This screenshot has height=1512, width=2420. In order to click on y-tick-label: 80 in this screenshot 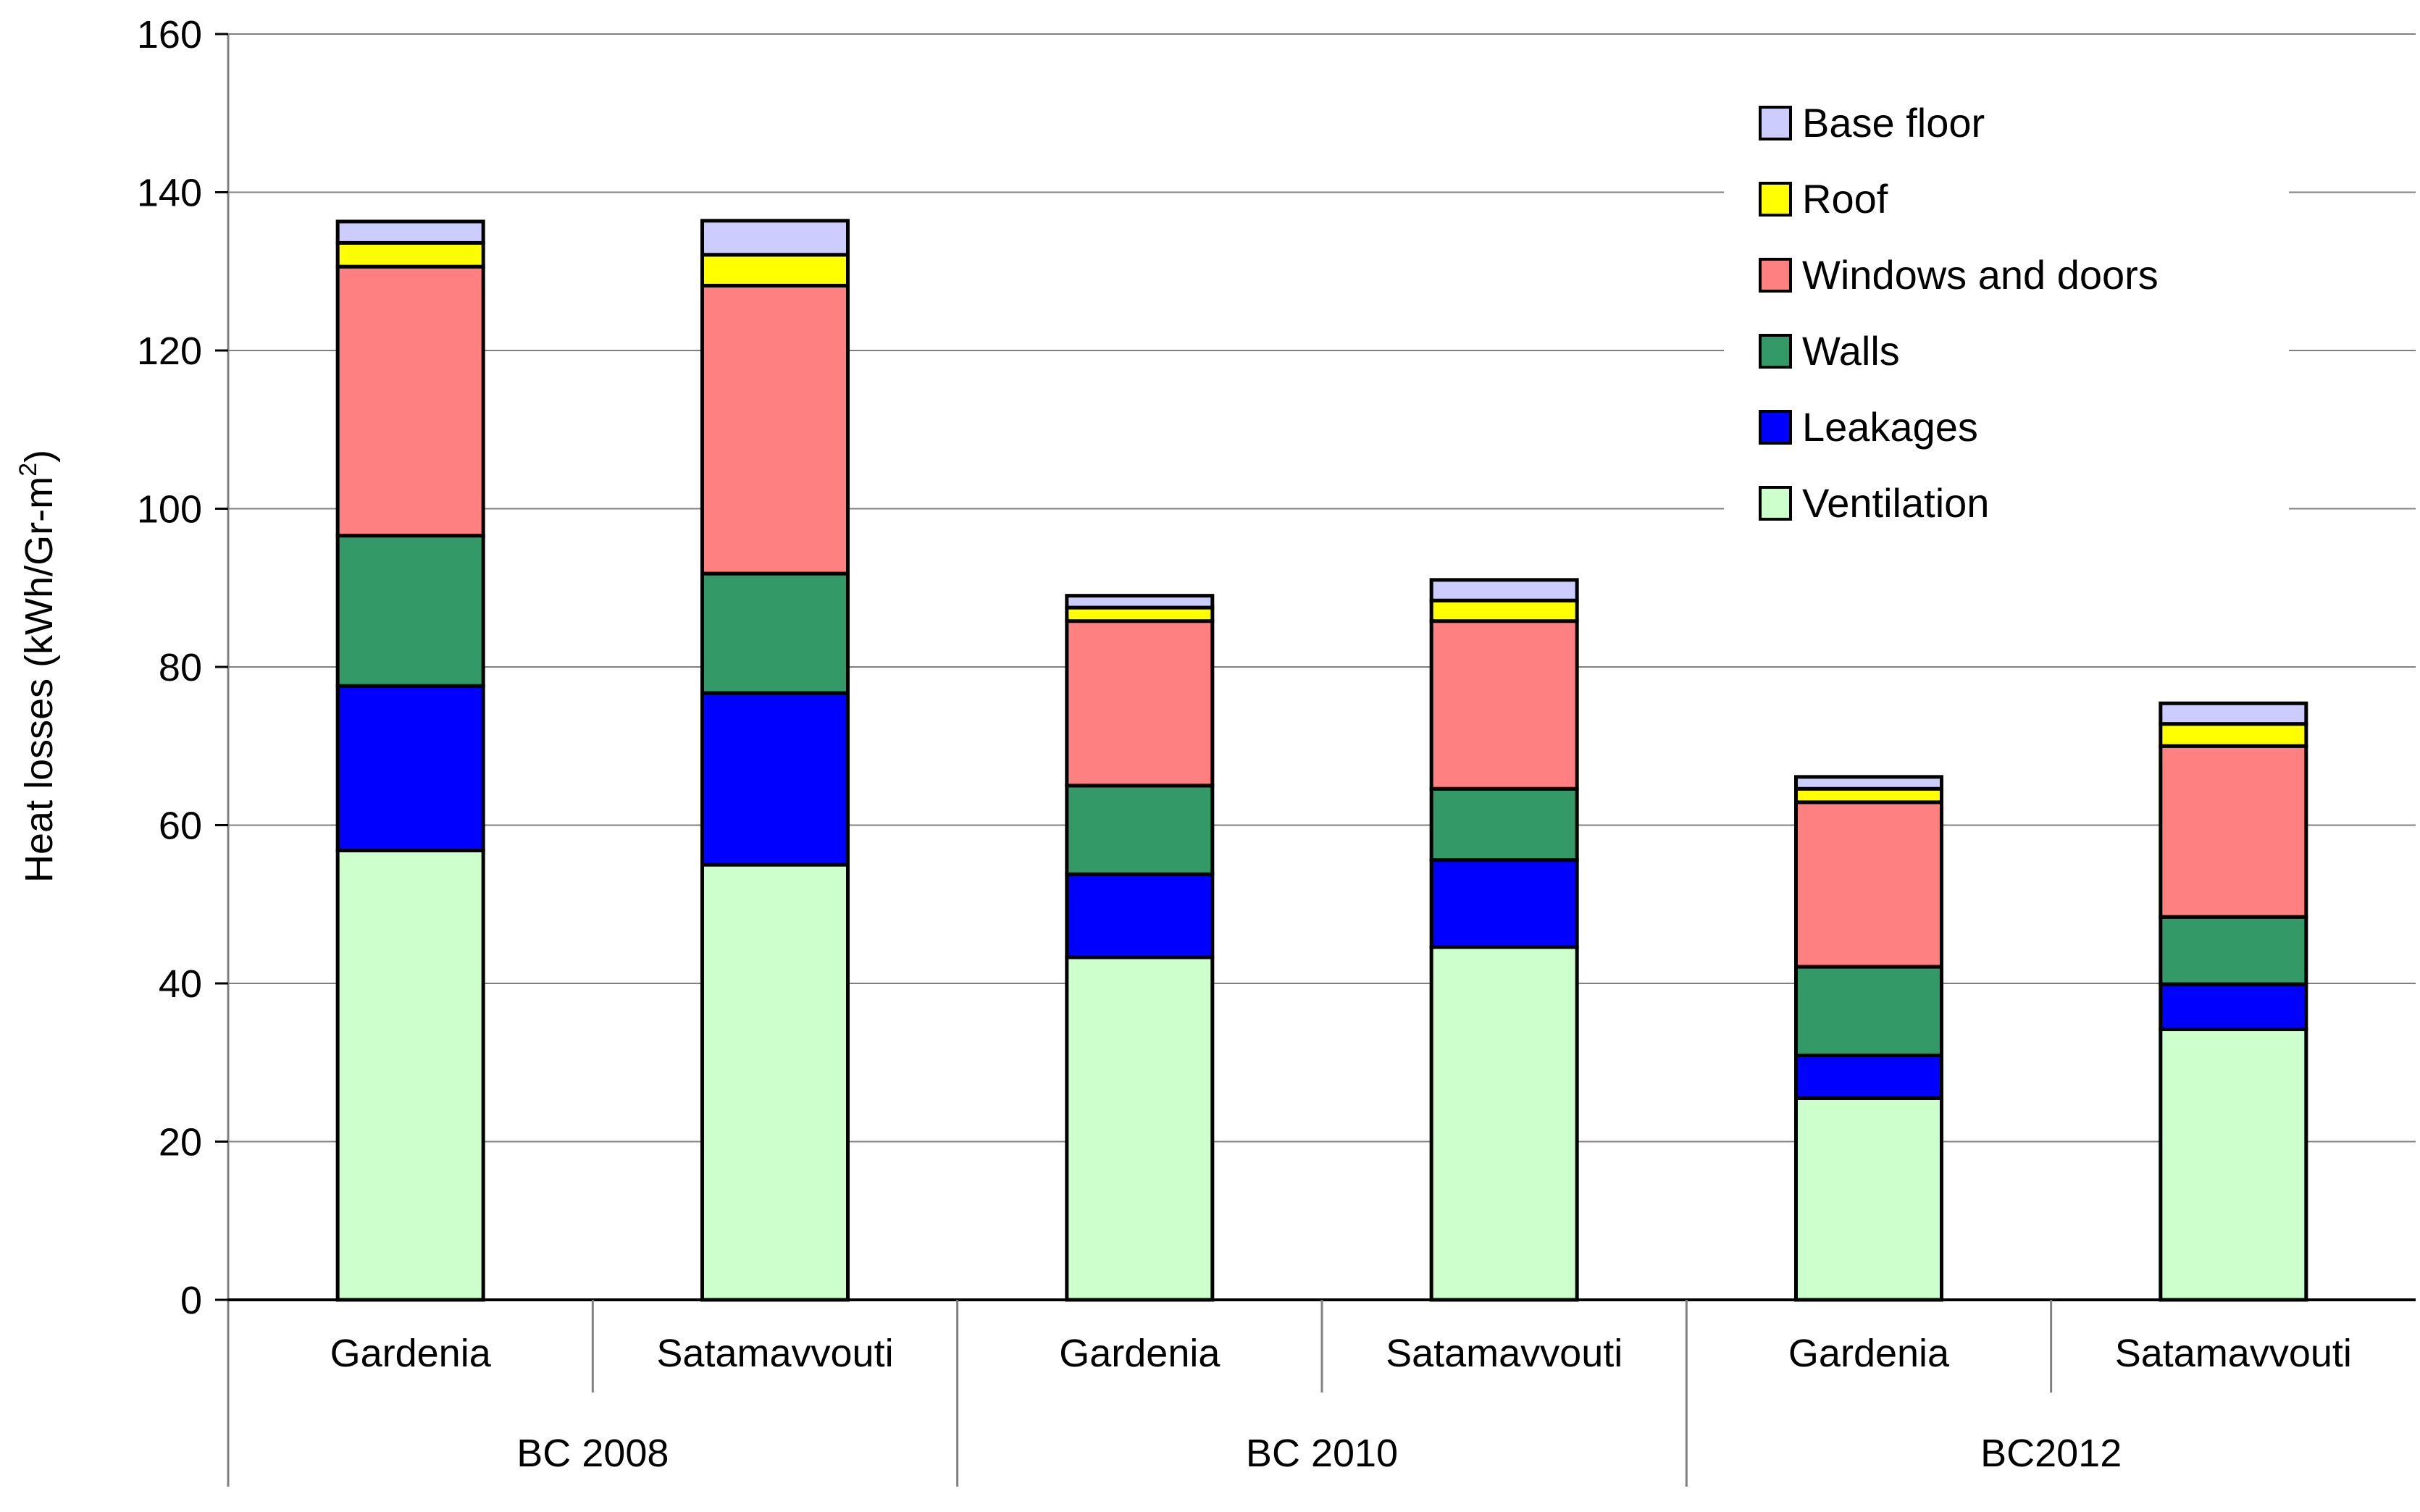, I will do `click(180, 667)`.